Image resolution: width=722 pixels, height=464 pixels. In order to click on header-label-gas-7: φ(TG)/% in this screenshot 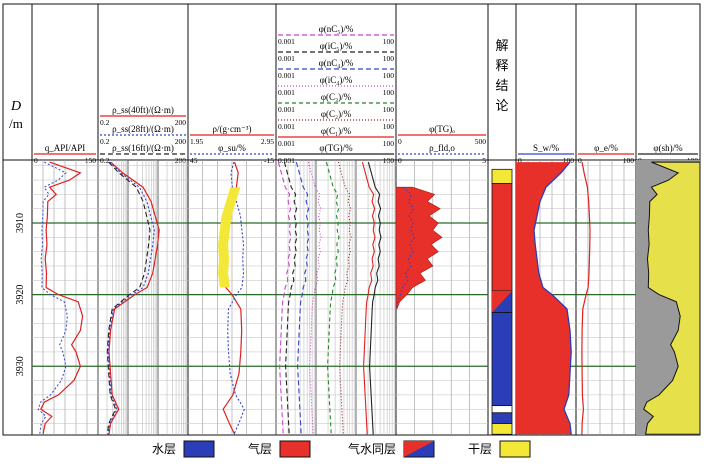, I will do `click(336, 148)`.